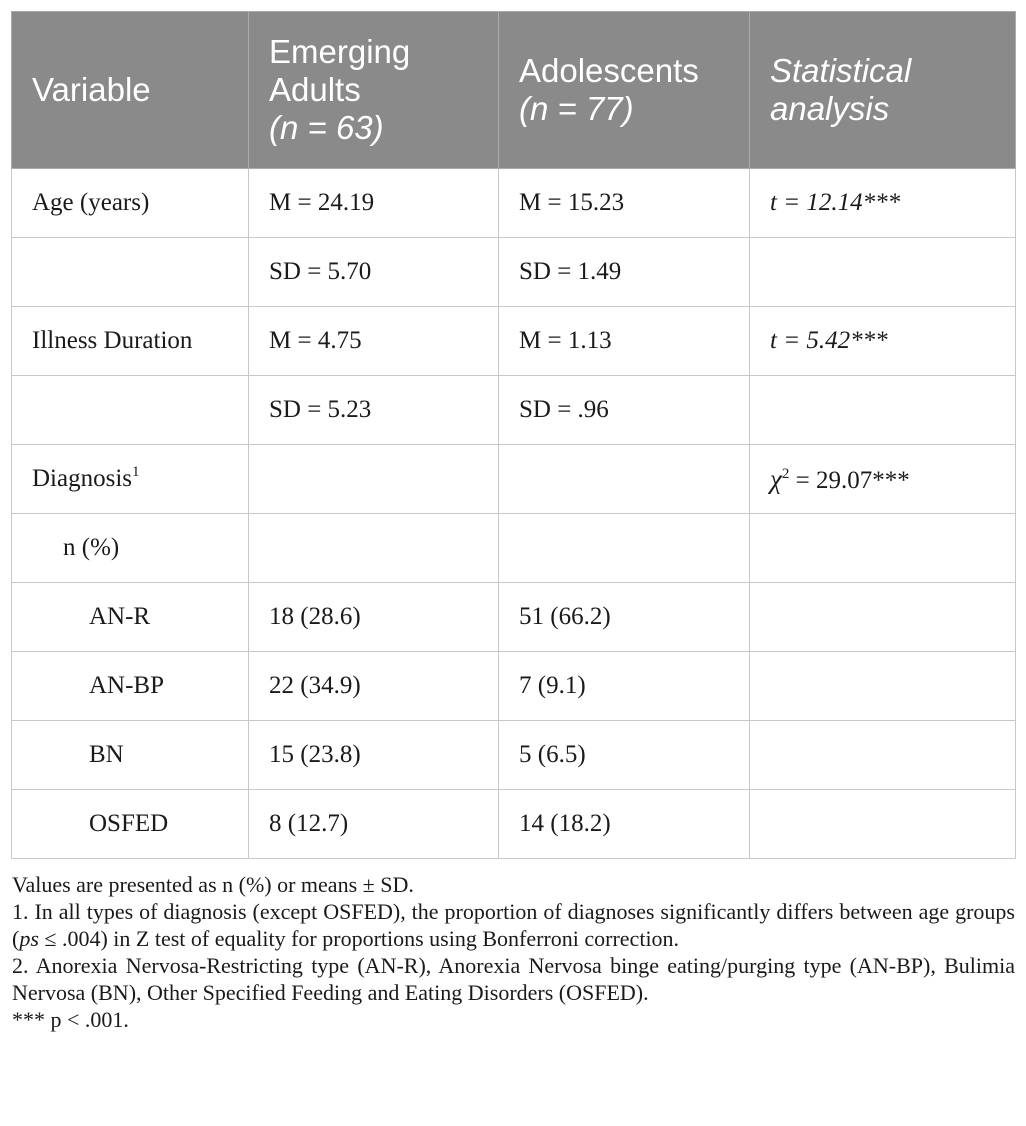  Describe the element at coordinates (373, 755) in the screenshot. I see `cell-emerging: 15 (23.8)` at that location.